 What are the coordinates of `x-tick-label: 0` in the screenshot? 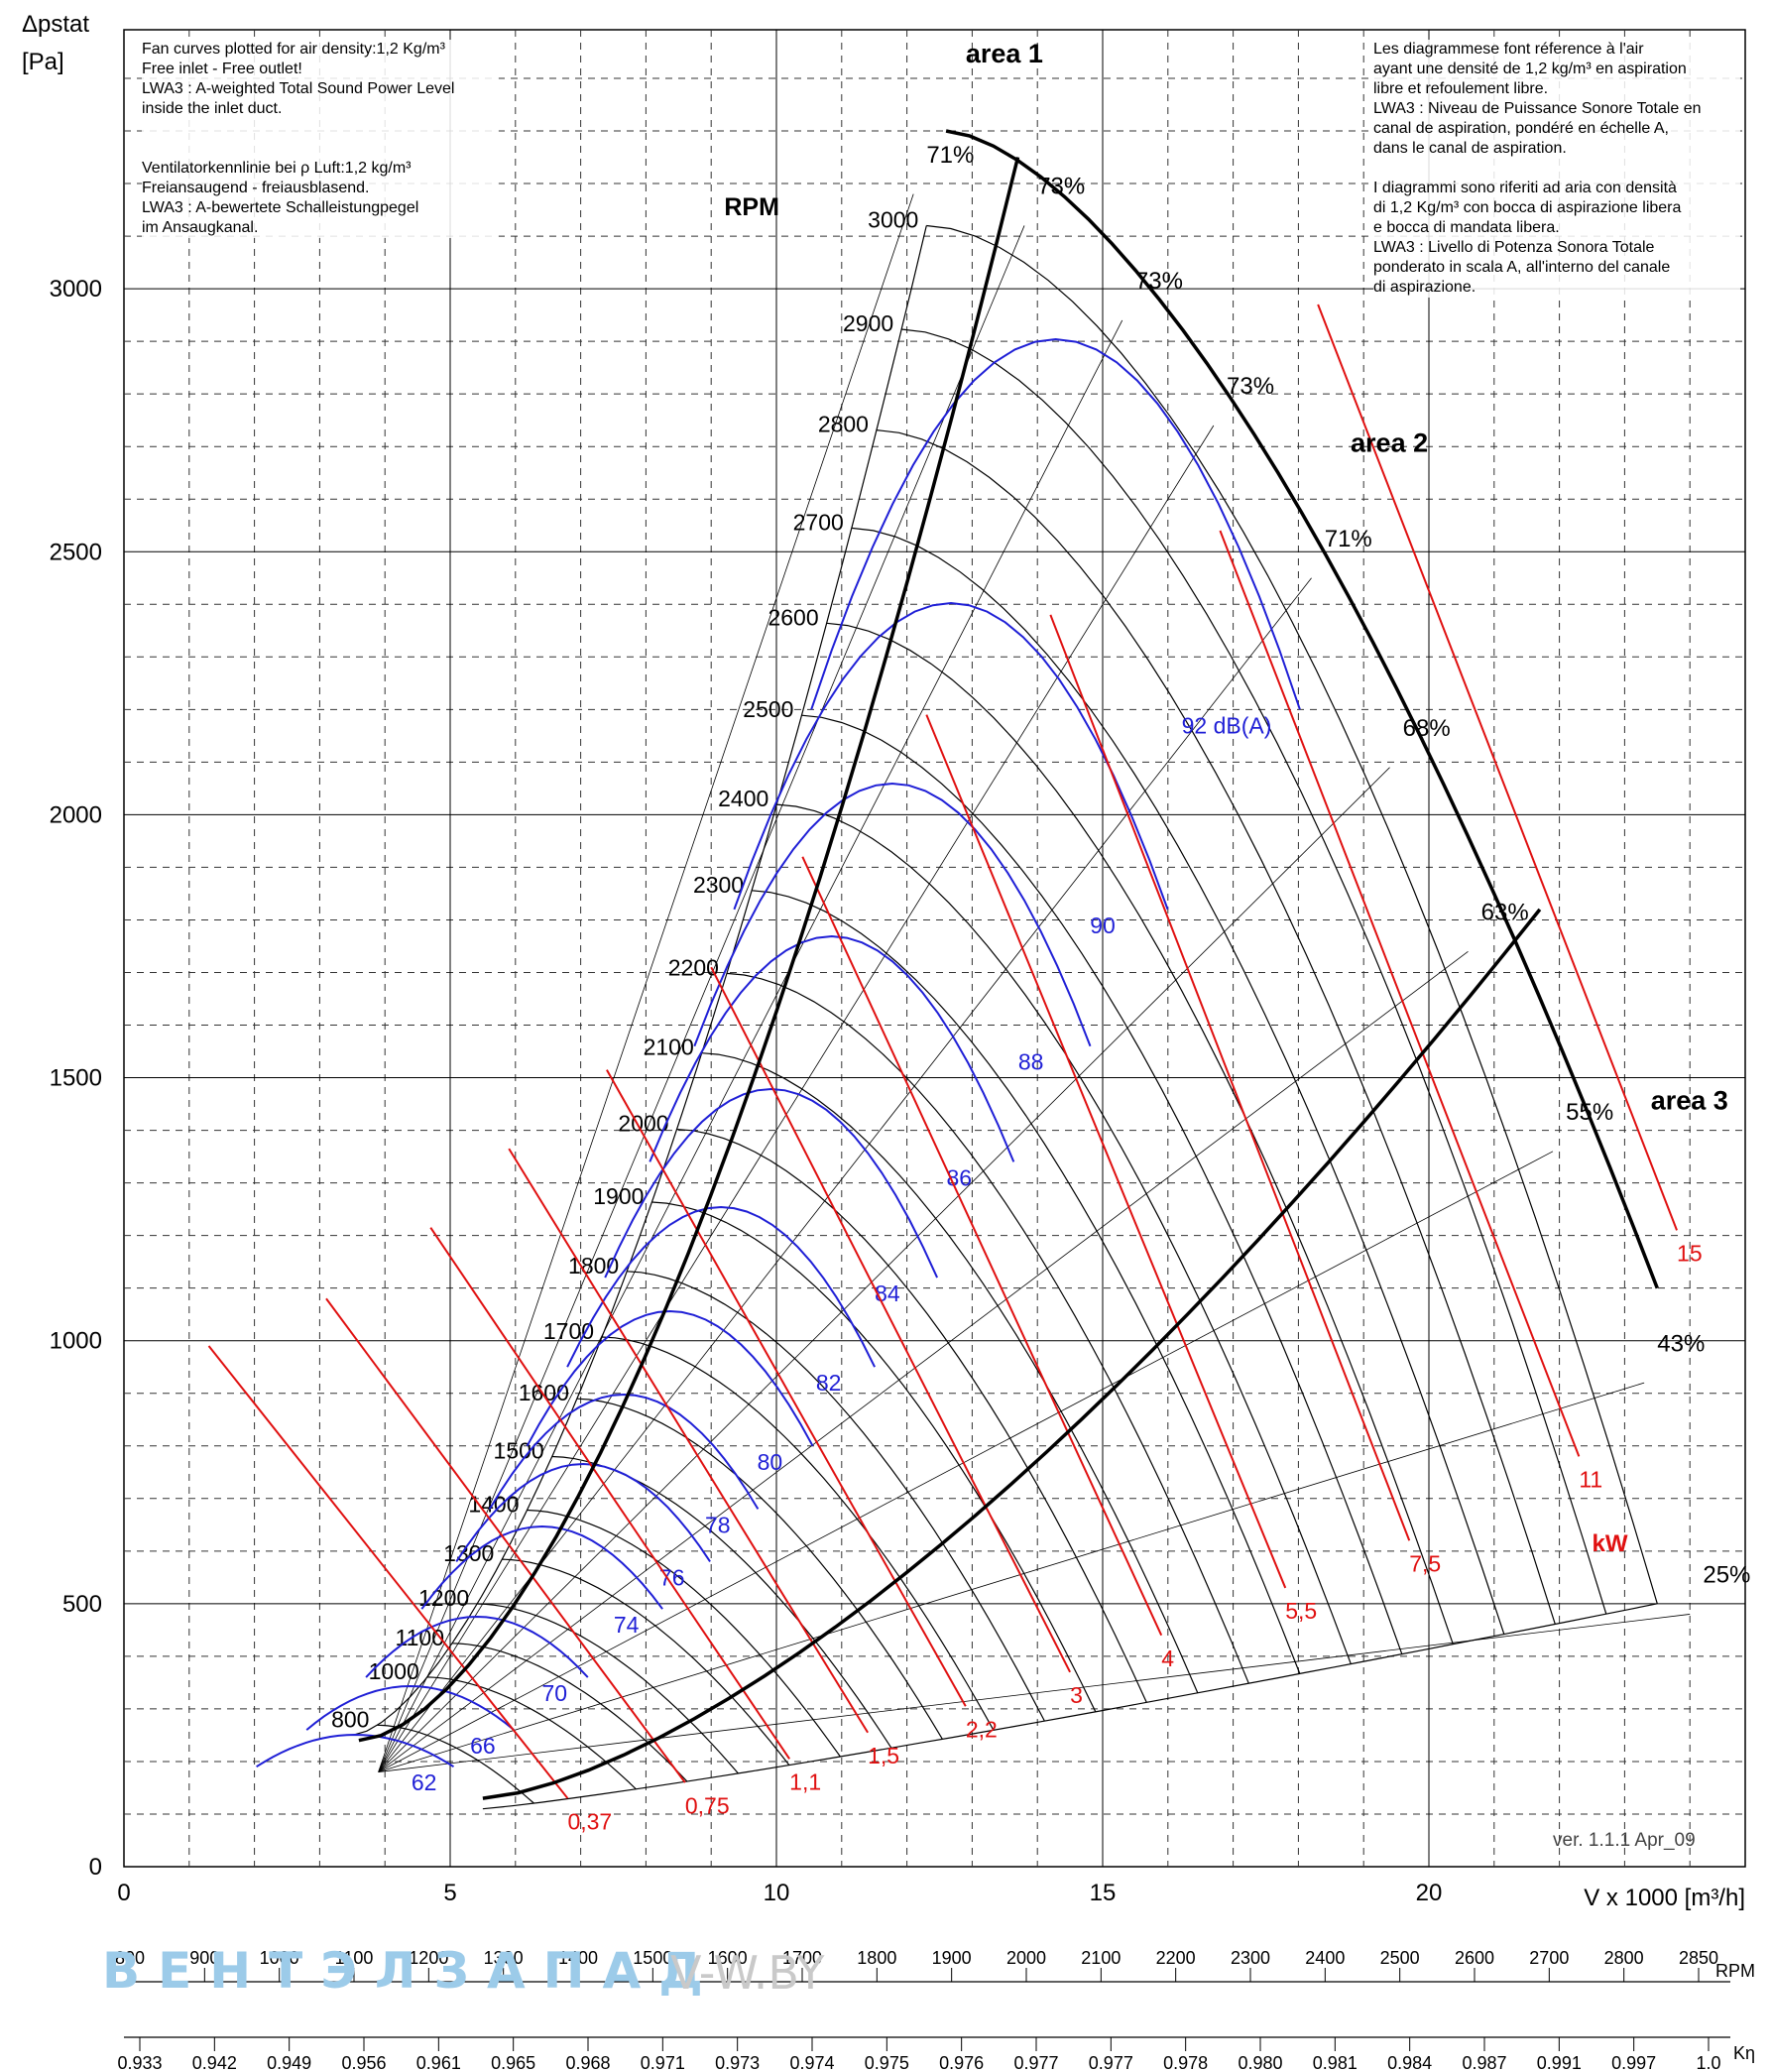 It's located at (124, 1893).